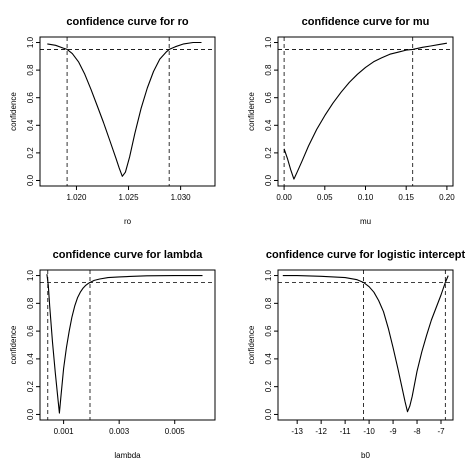  I want to click on chart-title: confidence curve for lambda, so click(128, 255).